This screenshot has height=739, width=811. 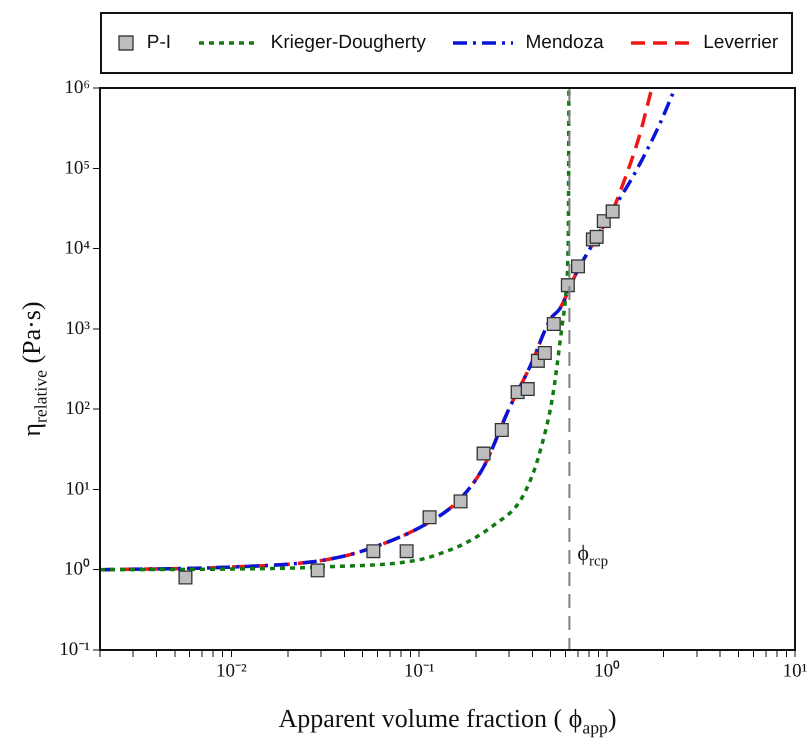 What do you see at coordinates (74, 649) in the screenshot?
I see `y-tick-label: 10⁻¹` at bounding box center [74, 649].